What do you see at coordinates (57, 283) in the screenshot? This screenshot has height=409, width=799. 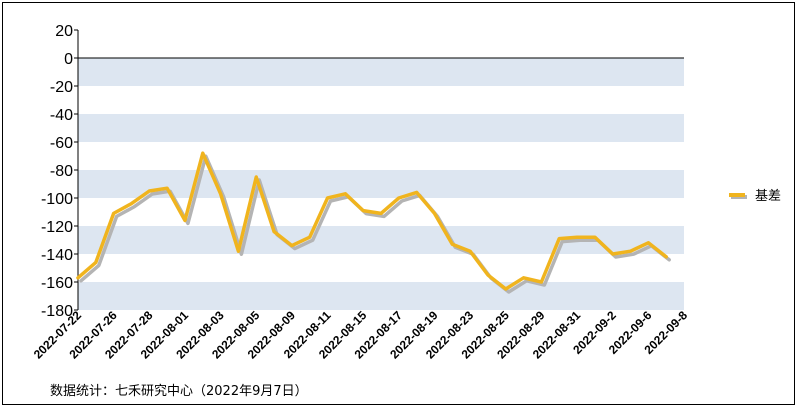 I see `y-tick-label: -160` at bounding box center [57, 283].